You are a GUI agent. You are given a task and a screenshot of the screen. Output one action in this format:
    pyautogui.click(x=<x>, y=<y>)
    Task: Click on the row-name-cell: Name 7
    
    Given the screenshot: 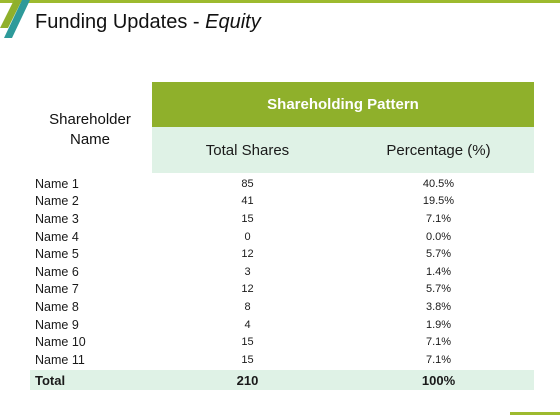 What is the action you would take?
    pyautogui.click(x=57, y=289)
    